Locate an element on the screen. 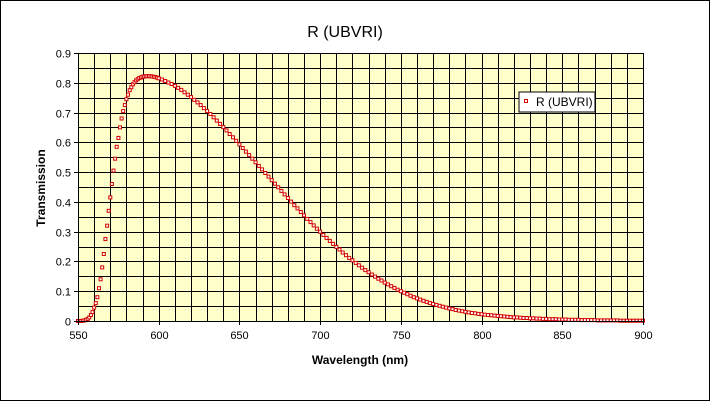 The width and height of the screenshot is (710, 401). x-tick-label: 700 is located at coordinates (320, 336).